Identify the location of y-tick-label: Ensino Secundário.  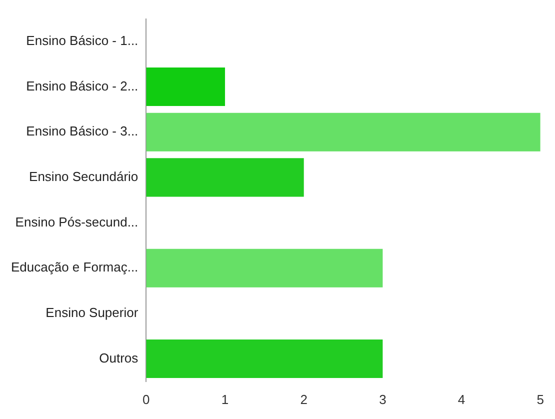
(83, 176).